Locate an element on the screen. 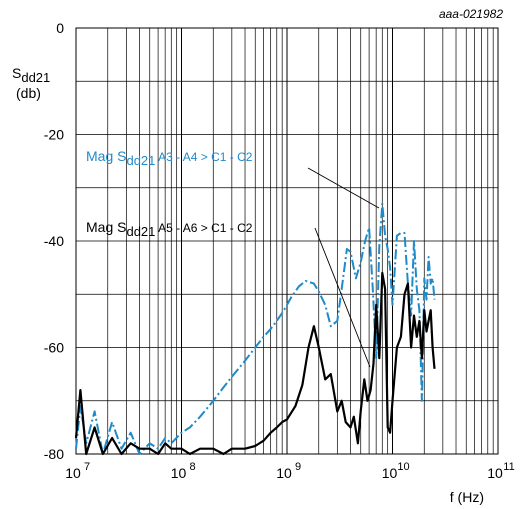 This screenshot has width=520, height=509. legend-series-2-sub: dd21 is located at coordinates (140, 231).